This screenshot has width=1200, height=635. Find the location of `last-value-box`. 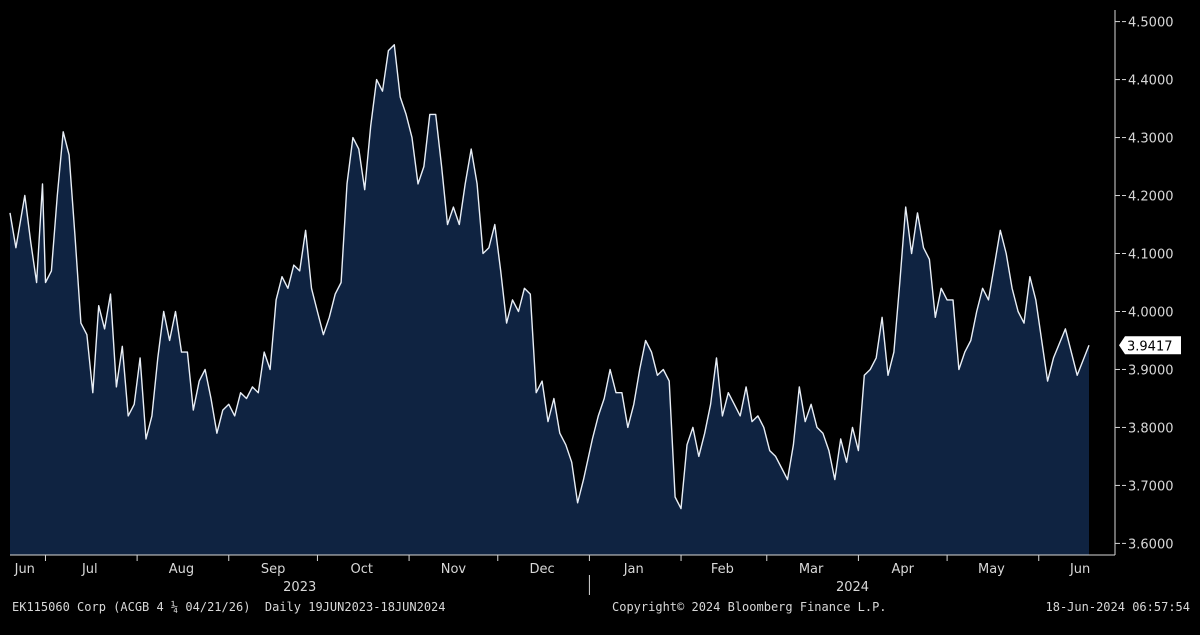

last-value-box is located at coordinates (1150, 345).